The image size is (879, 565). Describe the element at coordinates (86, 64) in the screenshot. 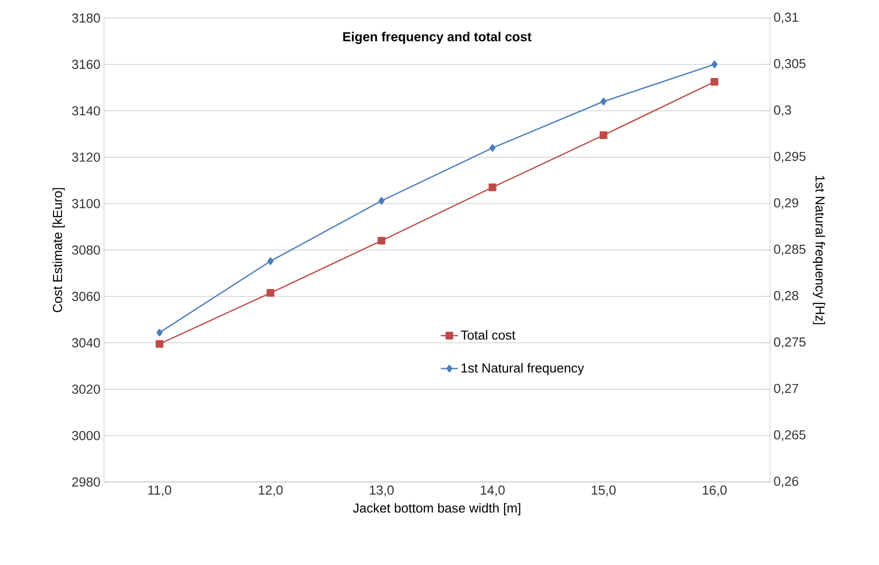

I see `y-tick-label: 3160` at that location.